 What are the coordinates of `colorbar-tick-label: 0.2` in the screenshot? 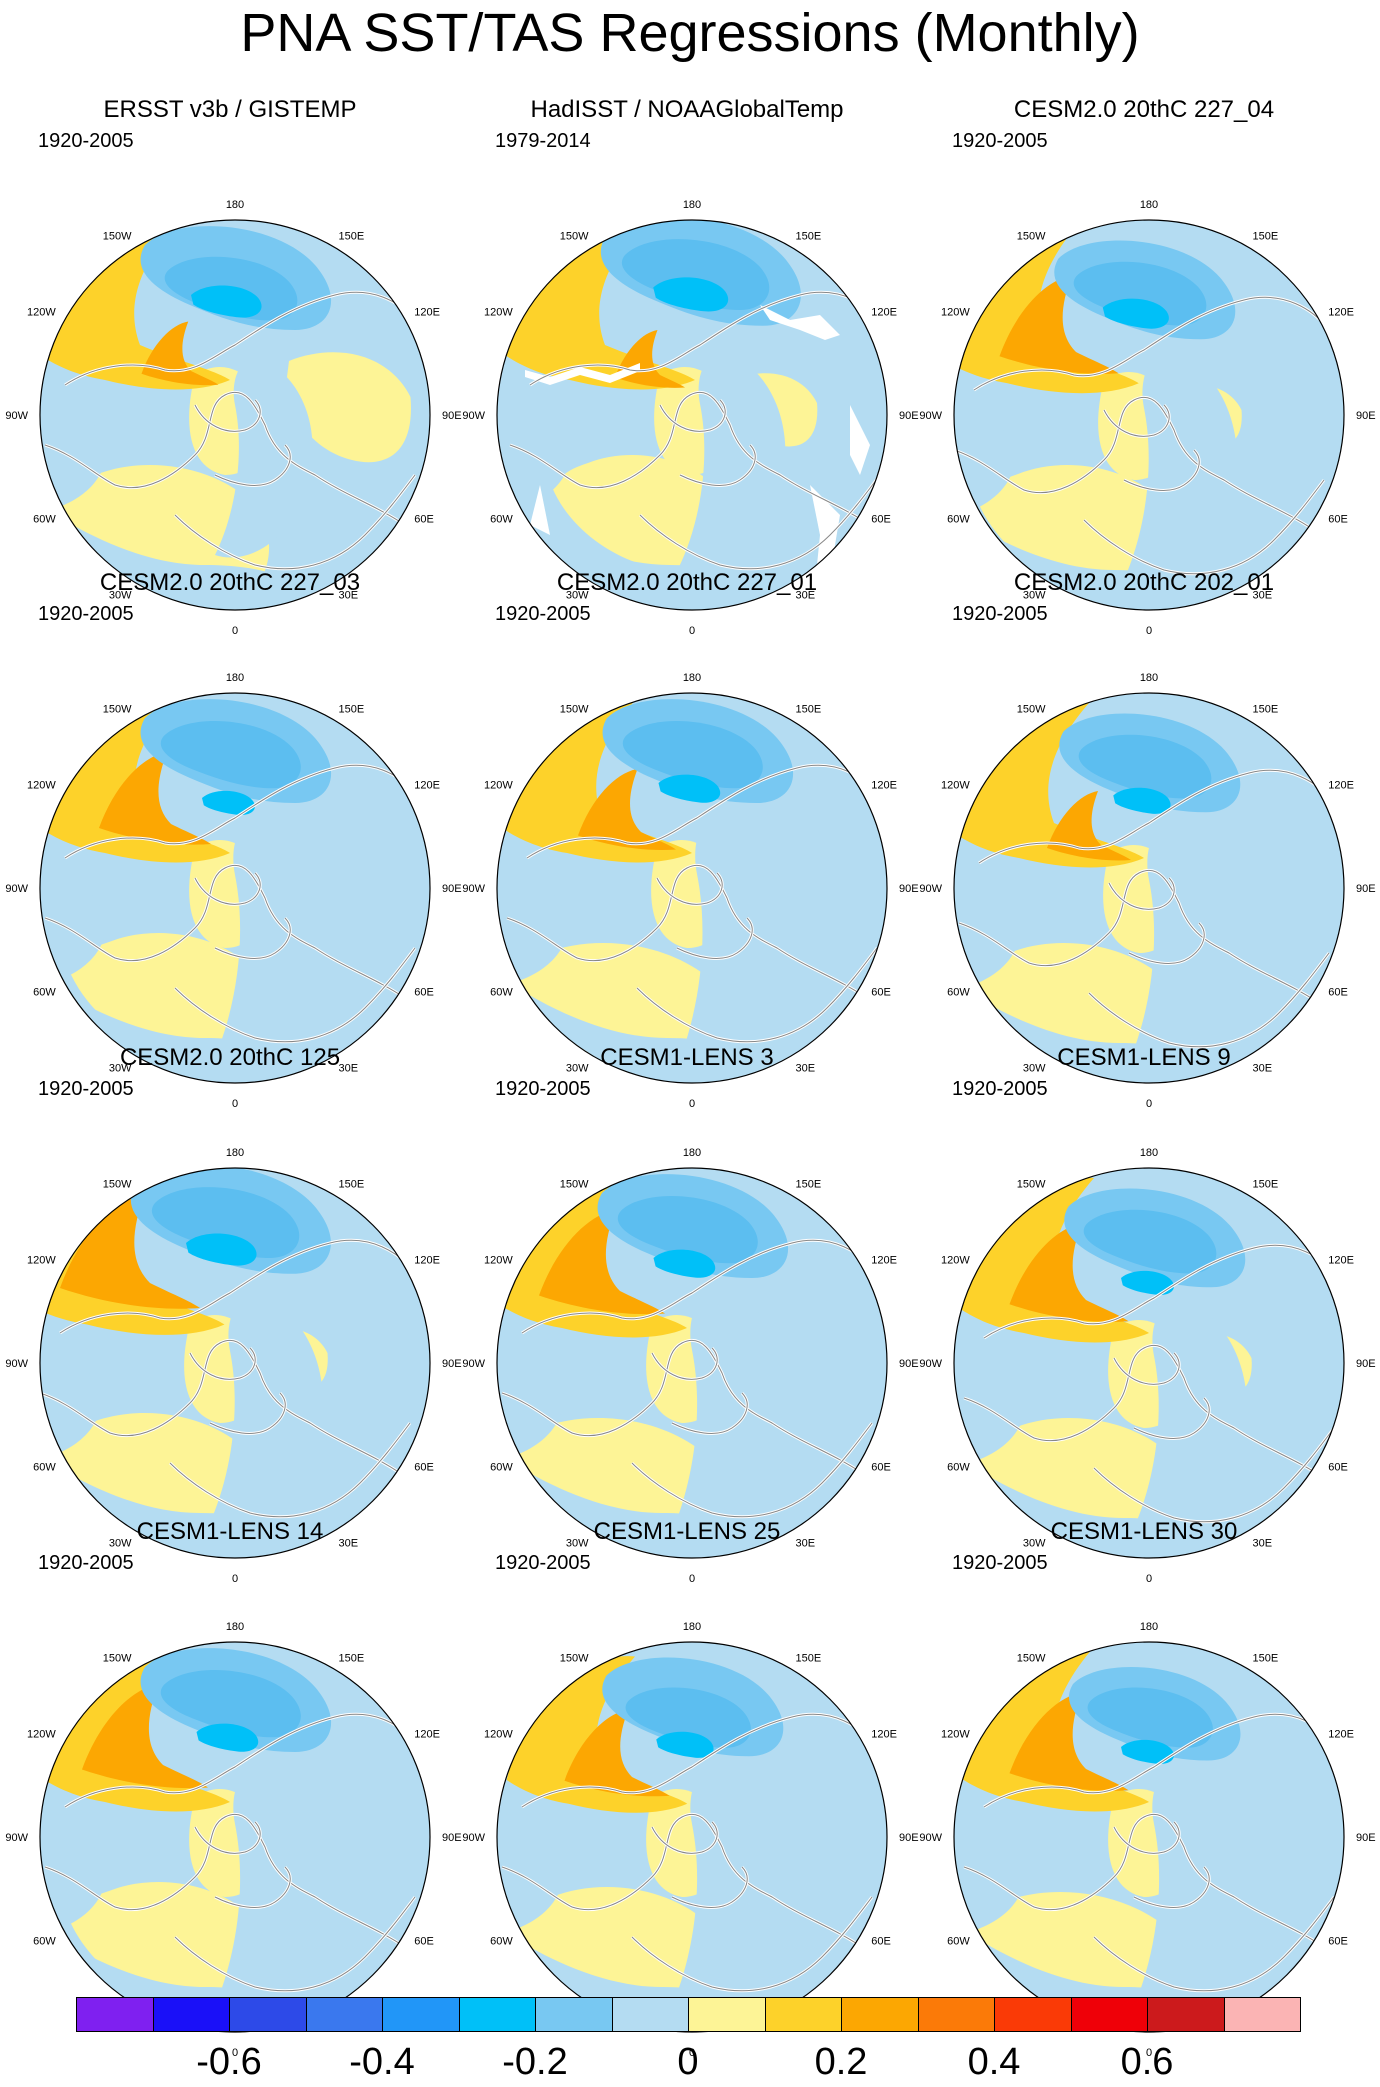 It's located at (841, 2062).